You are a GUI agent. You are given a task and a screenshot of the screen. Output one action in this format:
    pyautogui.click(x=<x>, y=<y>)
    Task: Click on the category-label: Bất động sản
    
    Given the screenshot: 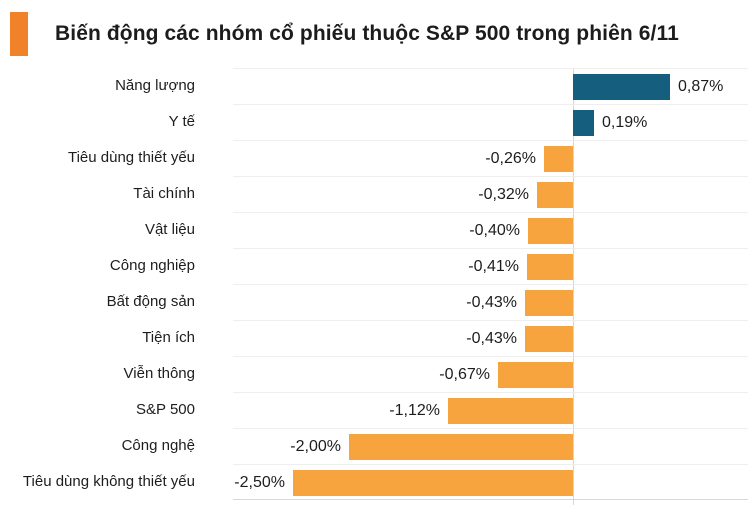 What is the action you would take?
    pyautogui.click(x=150, y=301)
    